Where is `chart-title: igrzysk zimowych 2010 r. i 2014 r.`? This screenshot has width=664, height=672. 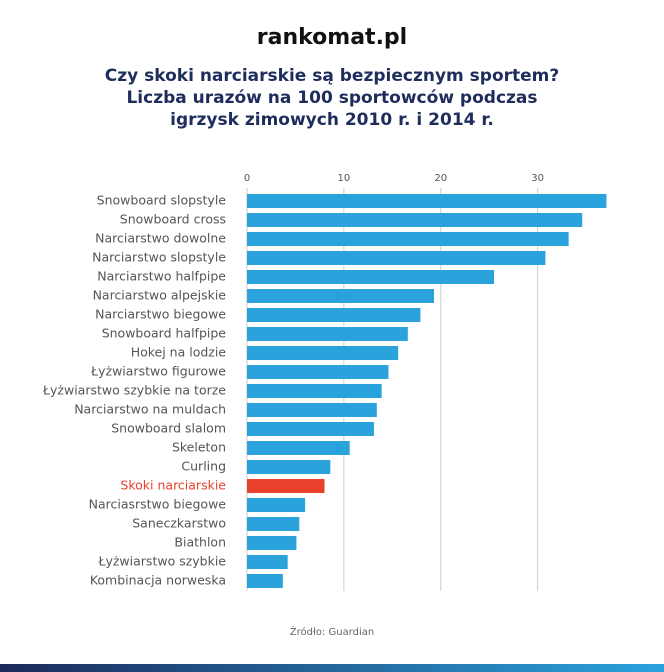 chart-title: igrzysk zimowych 2010 r. i 2014 r. is located at coordinates (332, 120).